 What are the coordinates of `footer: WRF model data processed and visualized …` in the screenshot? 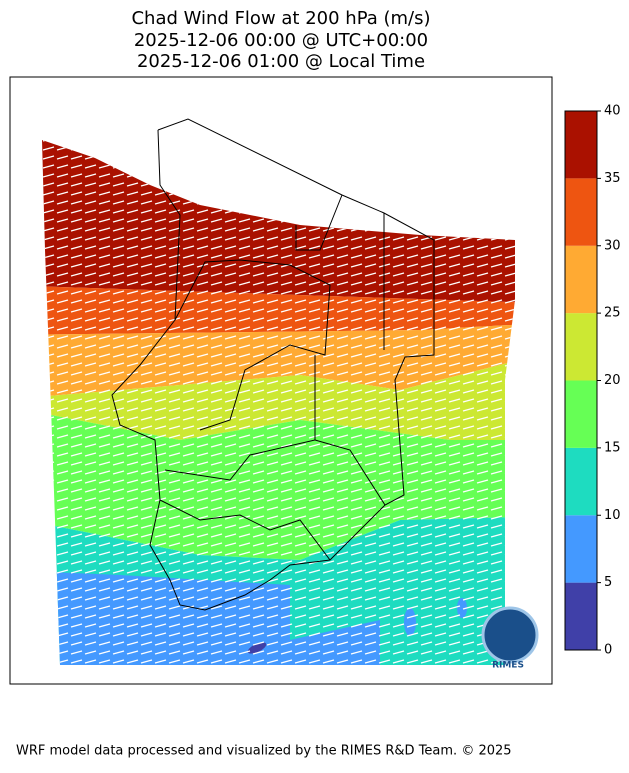 It's located at (264, 751).